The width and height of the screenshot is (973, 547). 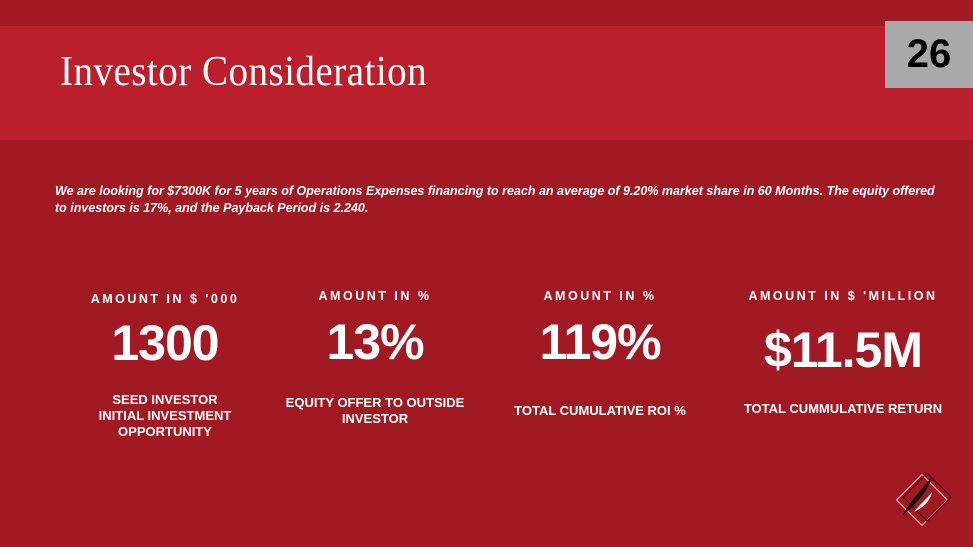 What do you see at coordinates (600, 410) in the screenshot?
I see `stat-desc: TOTAL CUMULATIVE ROI %` at bounding box center [600, 410].